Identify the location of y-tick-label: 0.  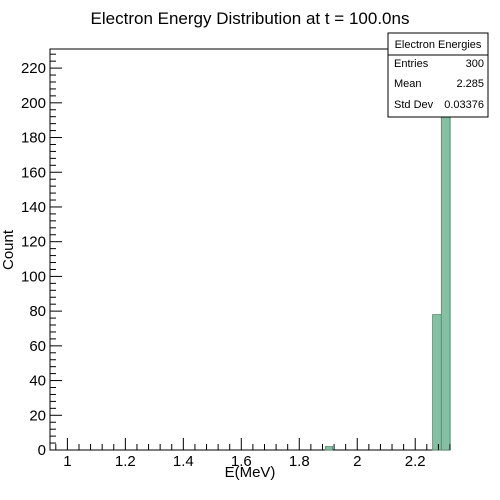
(42, 450).